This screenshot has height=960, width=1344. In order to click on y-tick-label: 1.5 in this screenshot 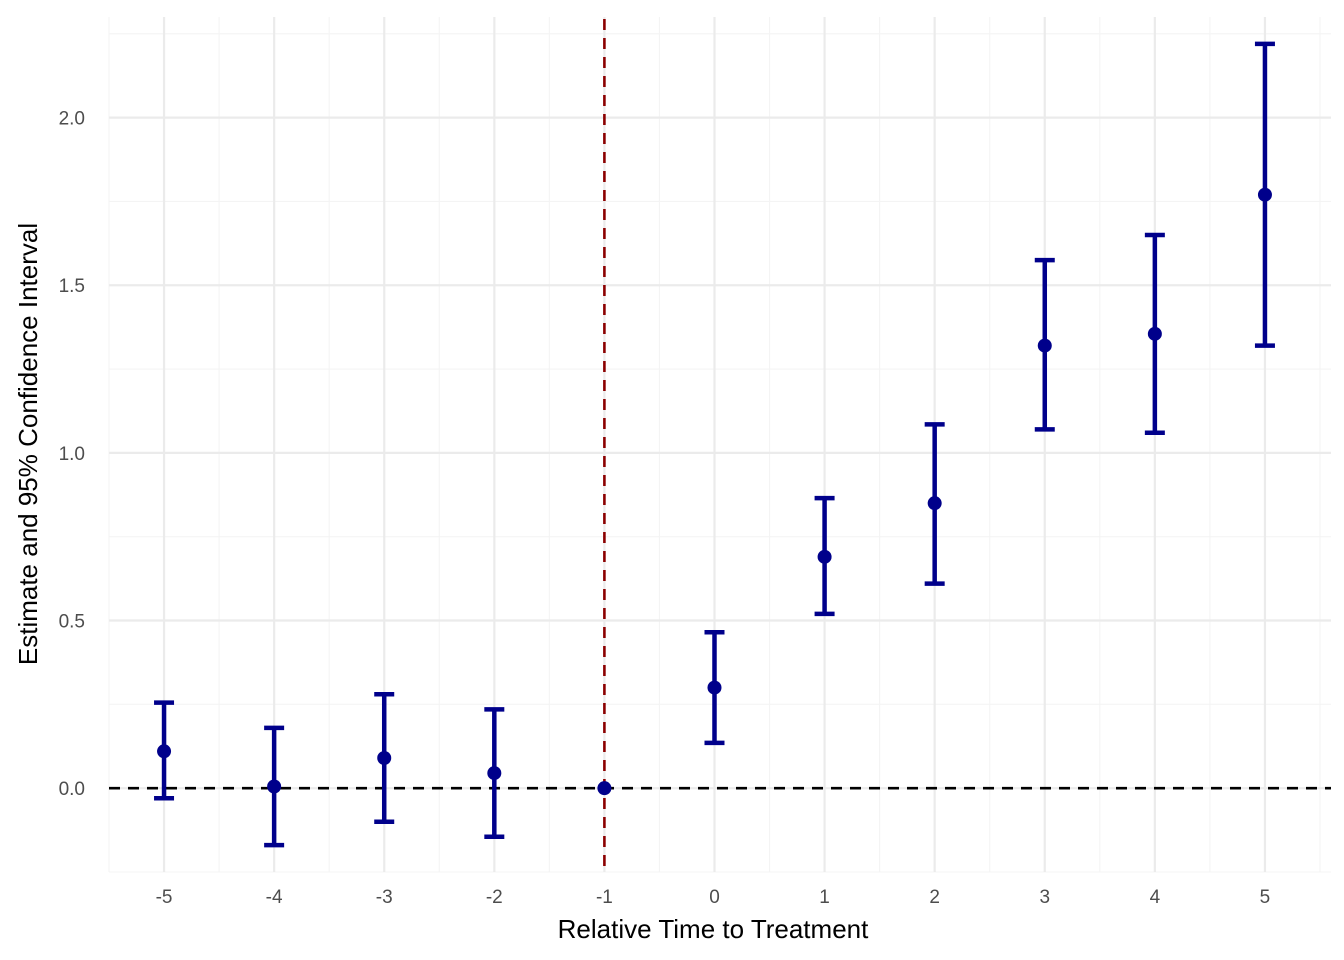, I will do `click(72, 286)`.